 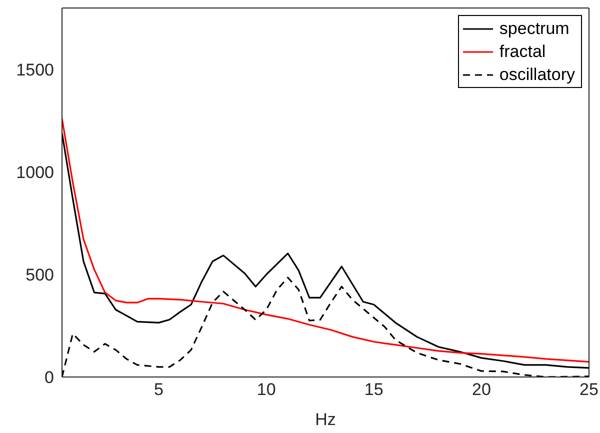 I want to click on y-tick-label: 0, so click(x=49, y=378).